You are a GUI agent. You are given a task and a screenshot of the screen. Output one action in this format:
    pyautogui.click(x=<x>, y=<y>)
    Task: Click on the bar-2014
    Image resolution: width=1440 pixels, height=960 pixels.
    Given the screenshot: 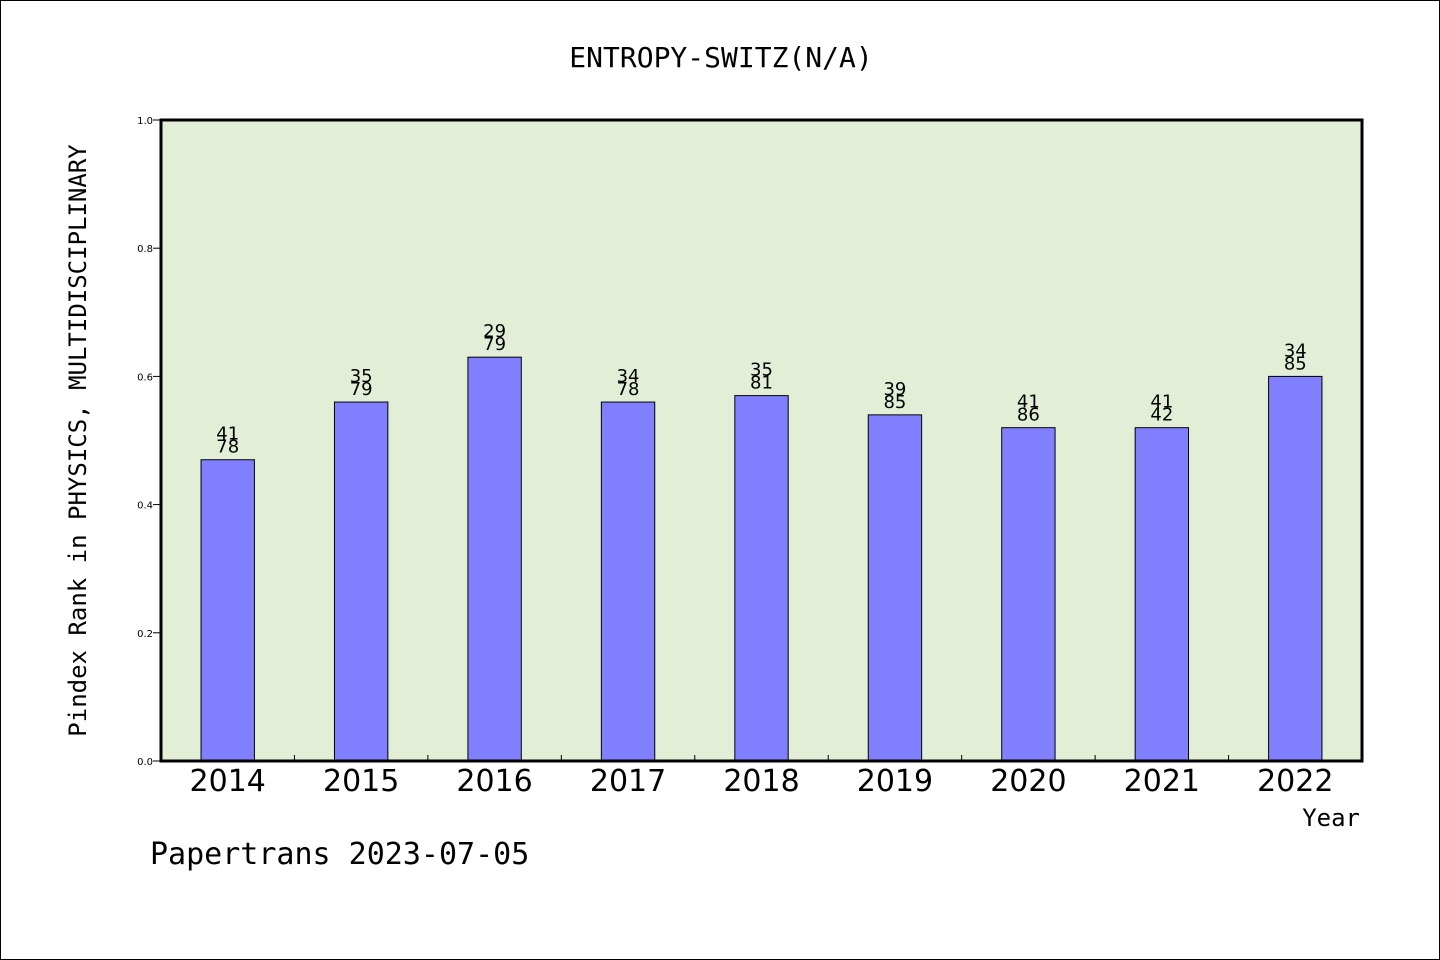 What is the action you would take?
    pyautogui.click(x=227, y=610)
    